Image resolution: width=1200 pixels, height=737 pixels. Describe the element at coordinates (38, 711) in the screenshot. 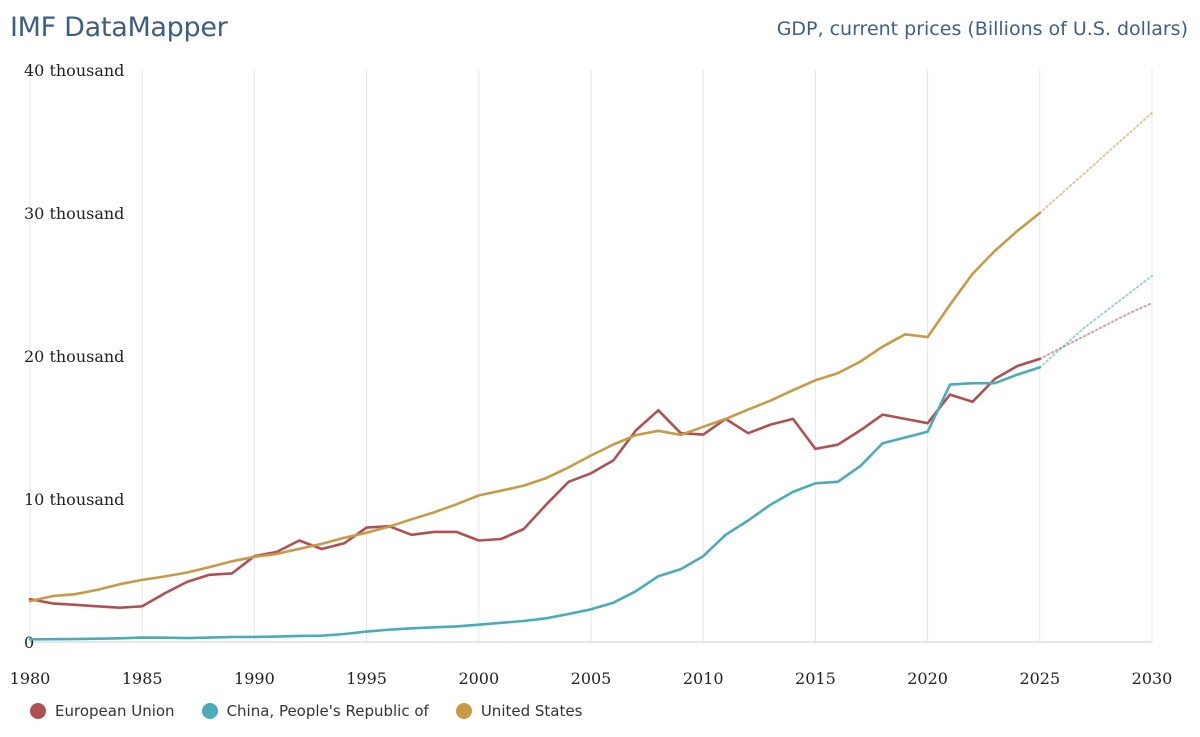

I see `european-union-swatch-icon` at that location.